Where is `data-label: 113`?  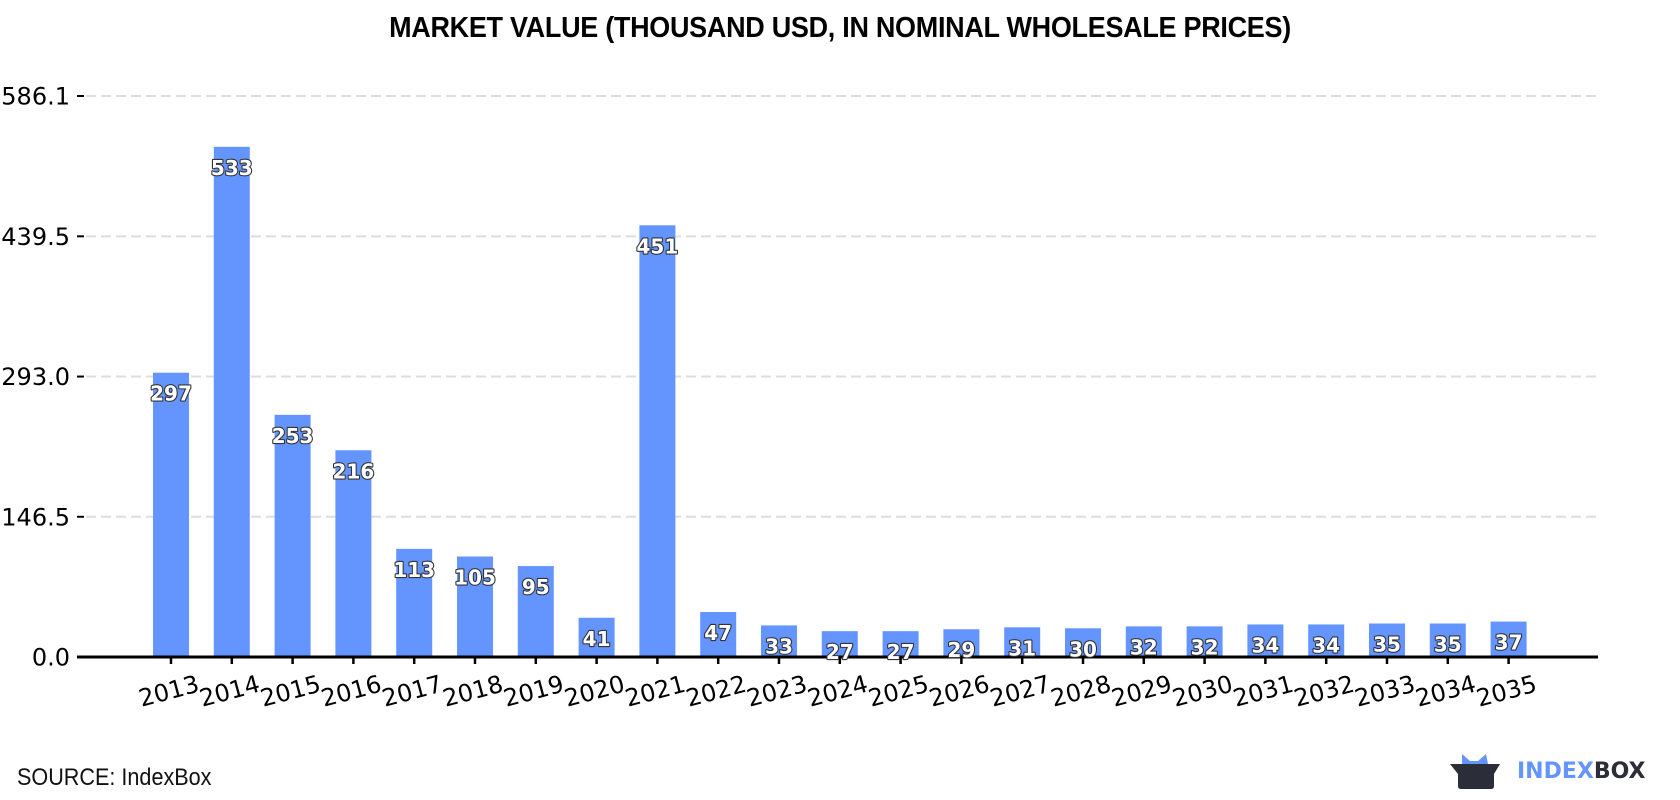
data-label: 113 is located at coordinates (414, 570).